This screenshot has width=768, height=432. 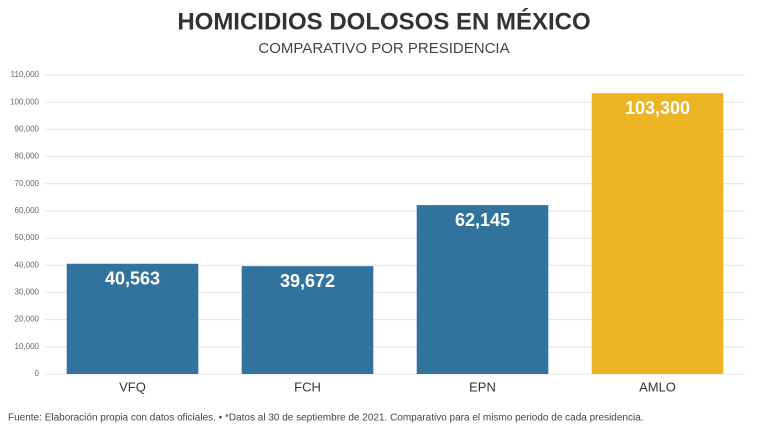 What do you see at coordinates (307, 386) in the screenshot?
I see `x-tick-label: FCH` at bounding box center [307, 386].